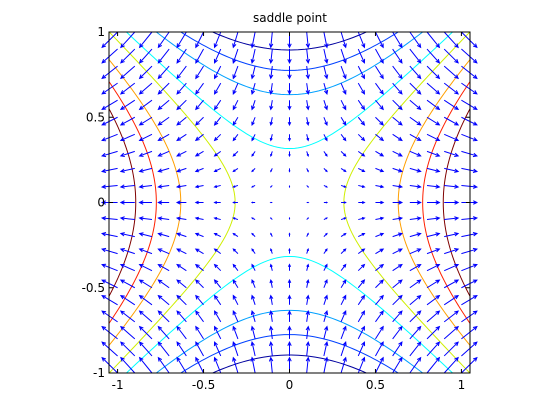  Describe the element at coordinates (462, 385) in the screenshot. I see `x-tick-label-4: 1` at that location.